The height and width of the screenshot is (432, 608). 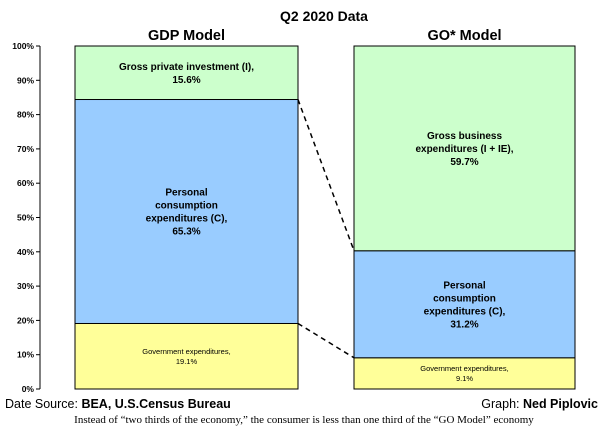 What do you see at coordinates (324, 16) in the screenshot?
I see `chart-title: Q2 2020 Data` at bounding box center [324, 16].